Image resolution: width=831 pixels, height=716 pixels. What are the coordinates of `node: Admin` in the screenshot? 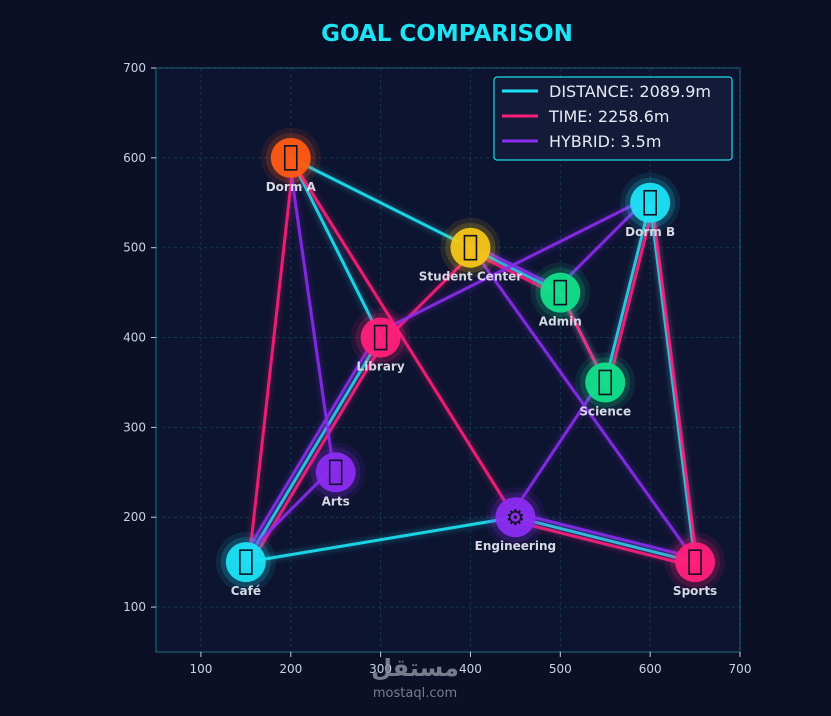 It's located at (560, 295).